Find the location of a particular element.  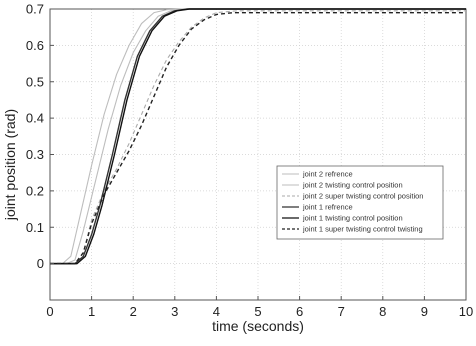

y-tick-label: 0.2 is located at coordinates (35, 190).